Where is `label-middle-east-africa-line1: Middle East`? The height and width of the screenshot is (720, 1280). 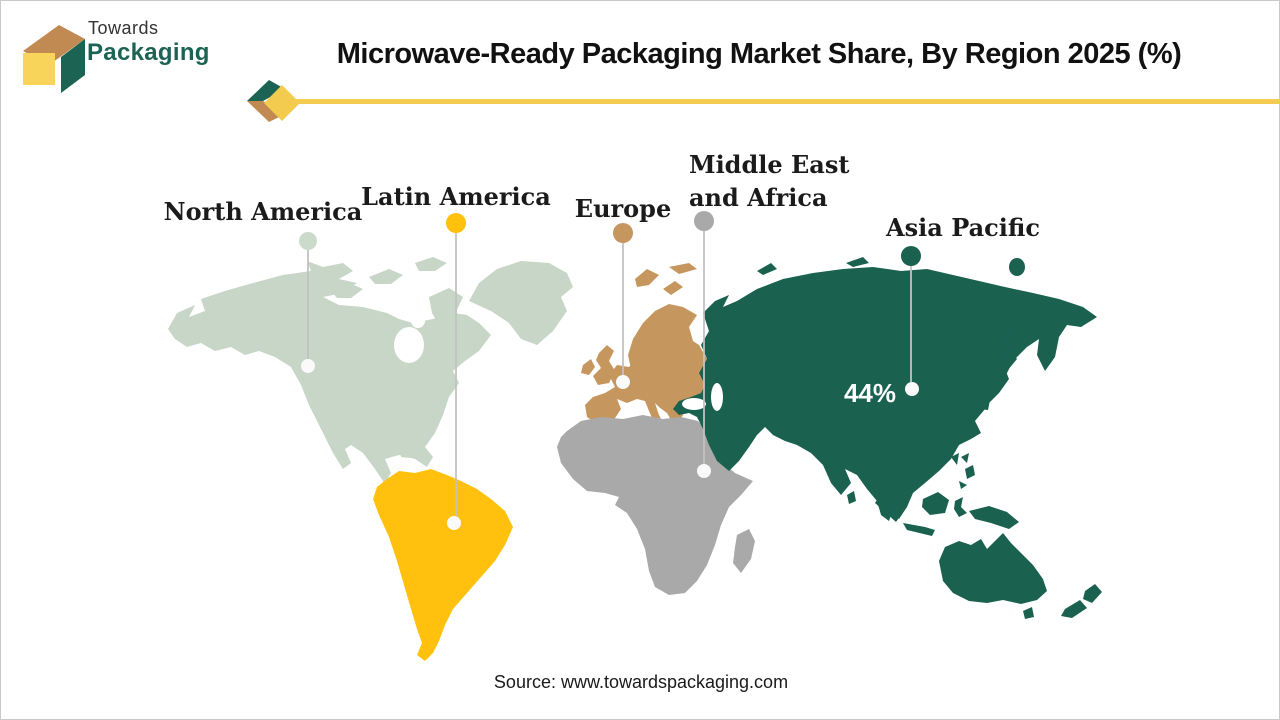 label-middle-east-africa-line1: Middle East is located at coordinates (769, 164).